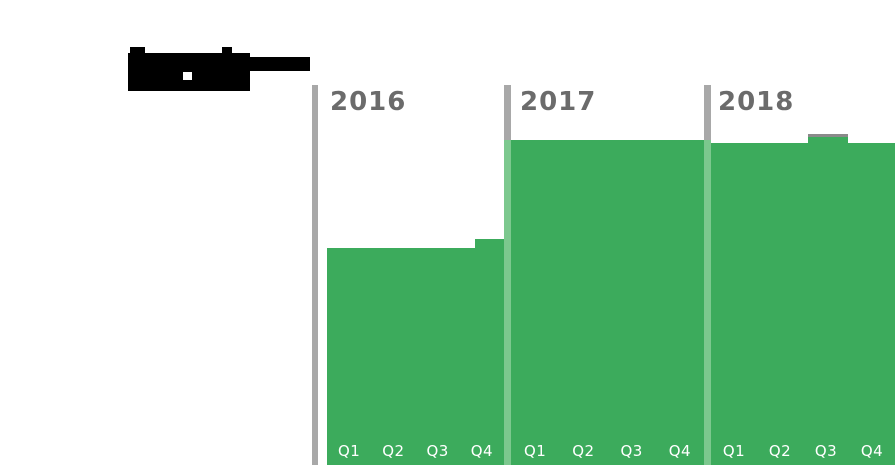  I want to click on highlight-cap, so click(828, 135).